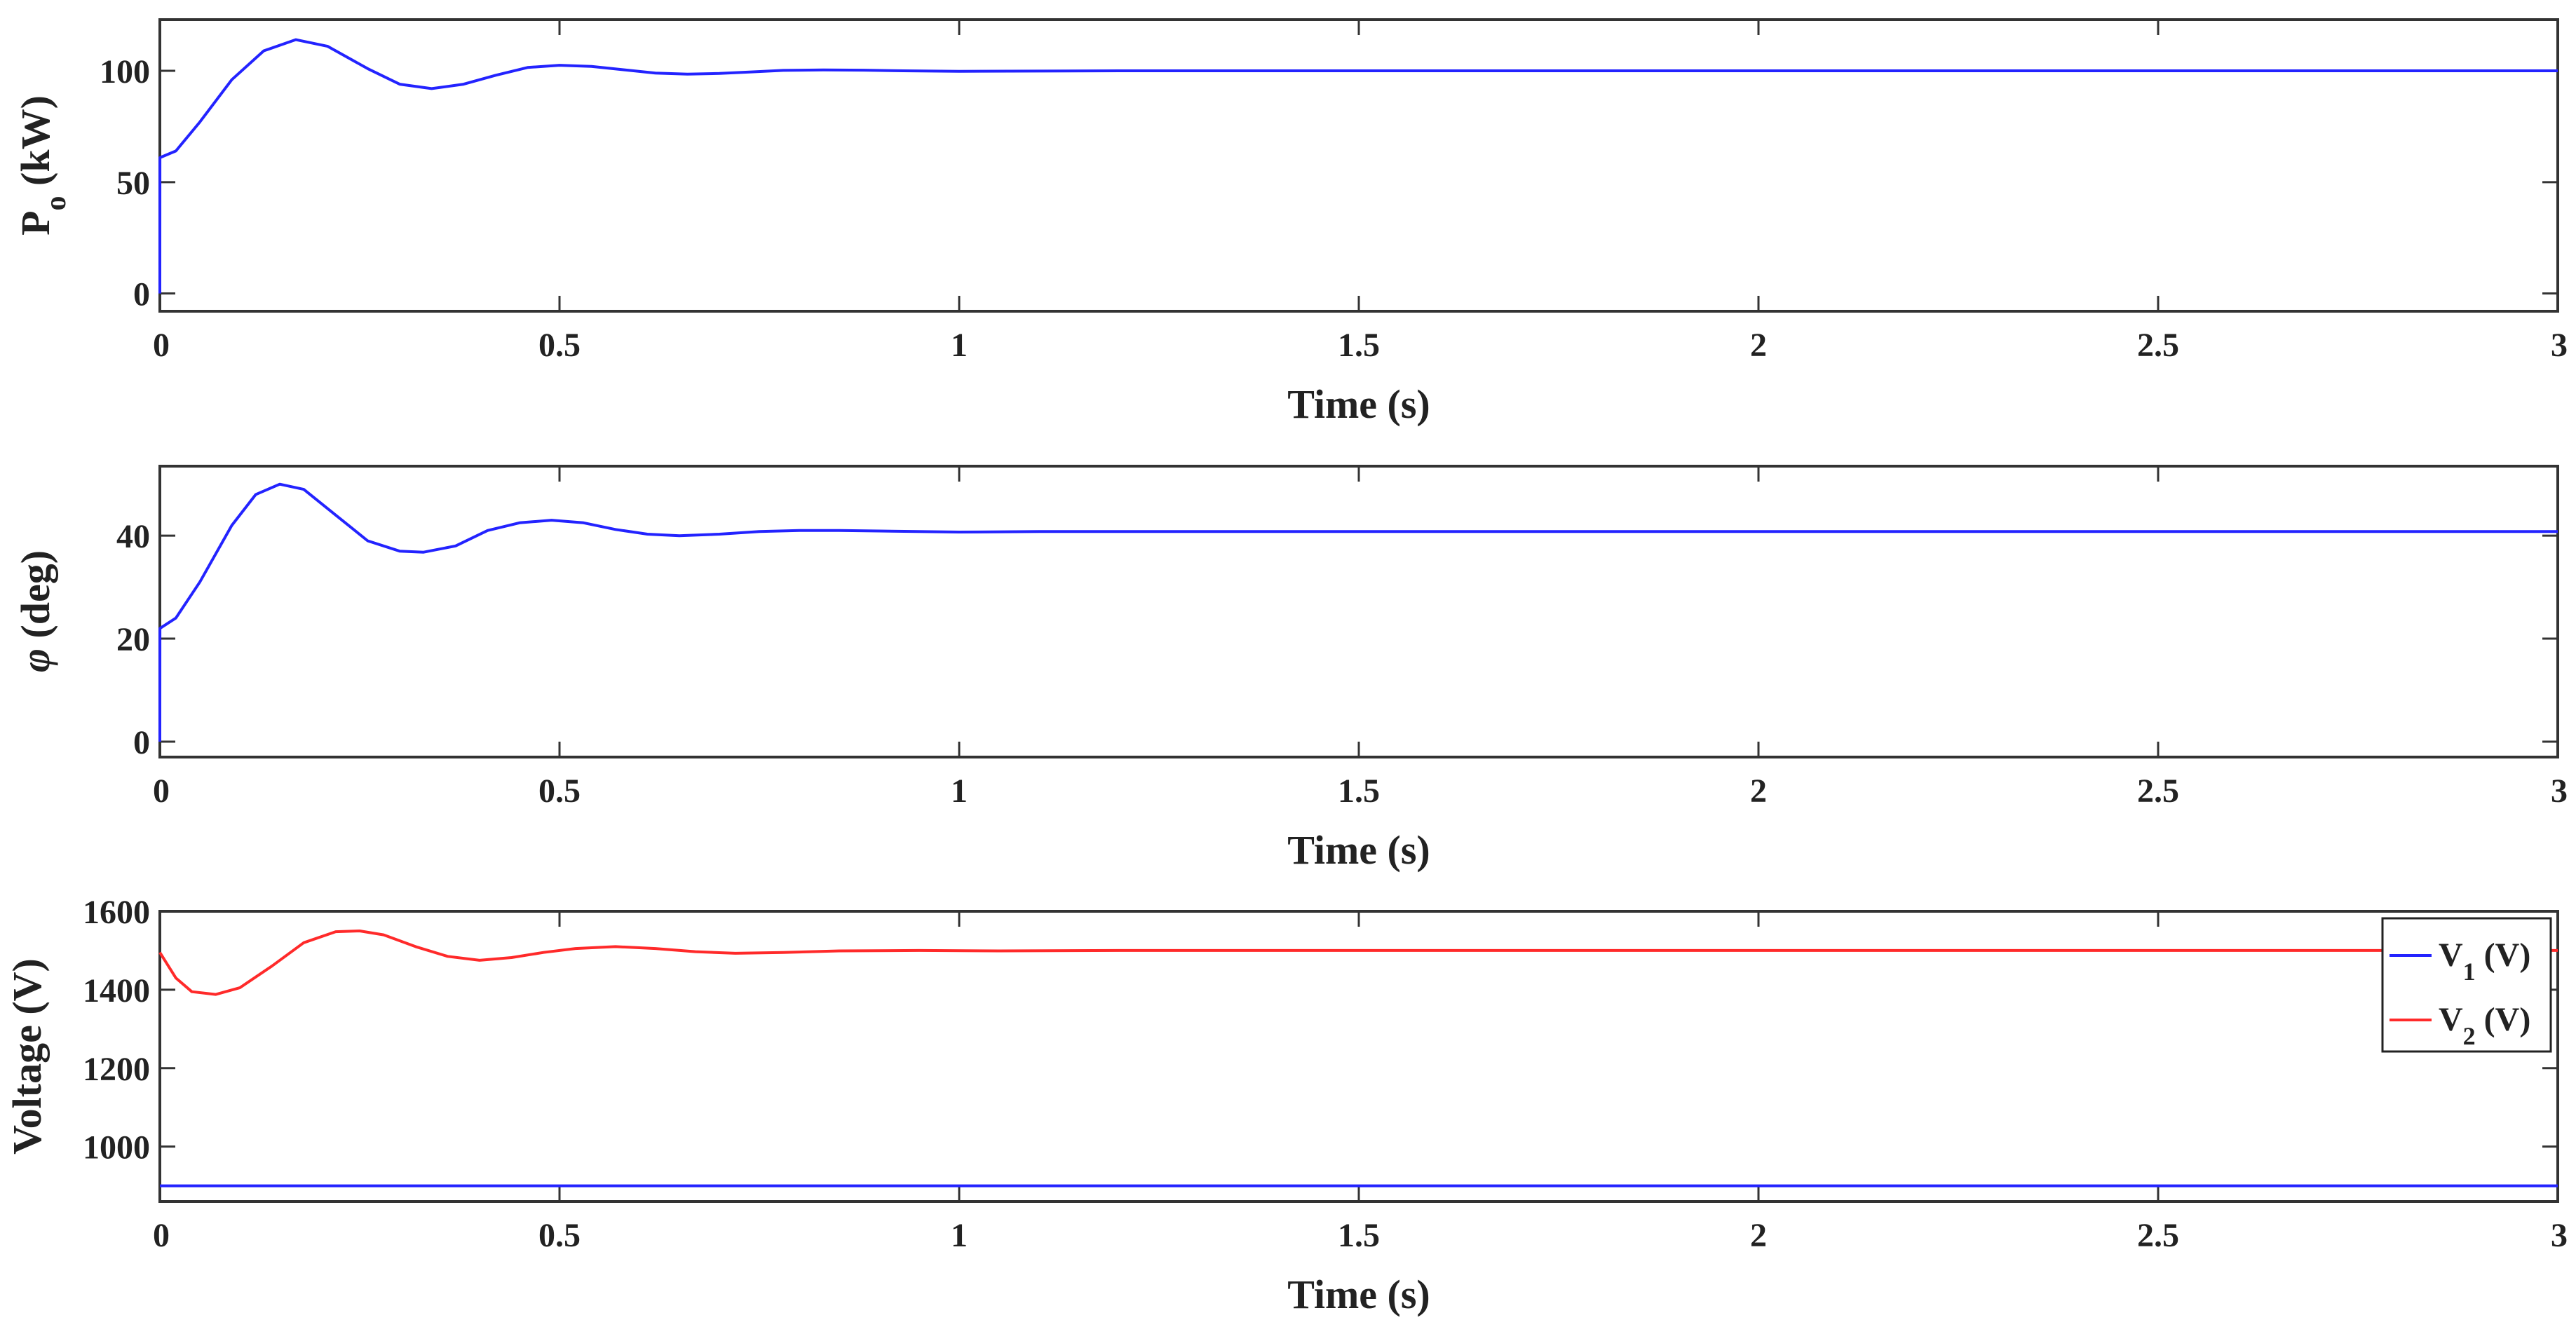 The width and height of the screenshot is (2576, 1334). What do you see at coordinates (133, 183) in the screenshot?
I see `y-tick-label: 50` at bounding box center [133, 183].